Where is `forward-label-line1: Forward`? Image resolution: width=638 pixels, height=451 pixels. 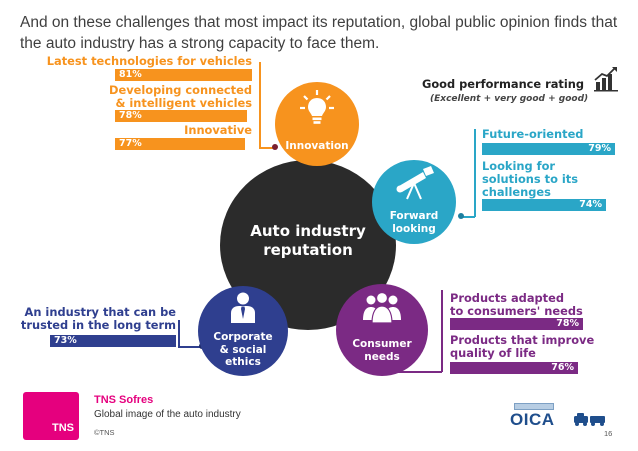 forward-label-line1: Forward is located at coordinates (414, 216).